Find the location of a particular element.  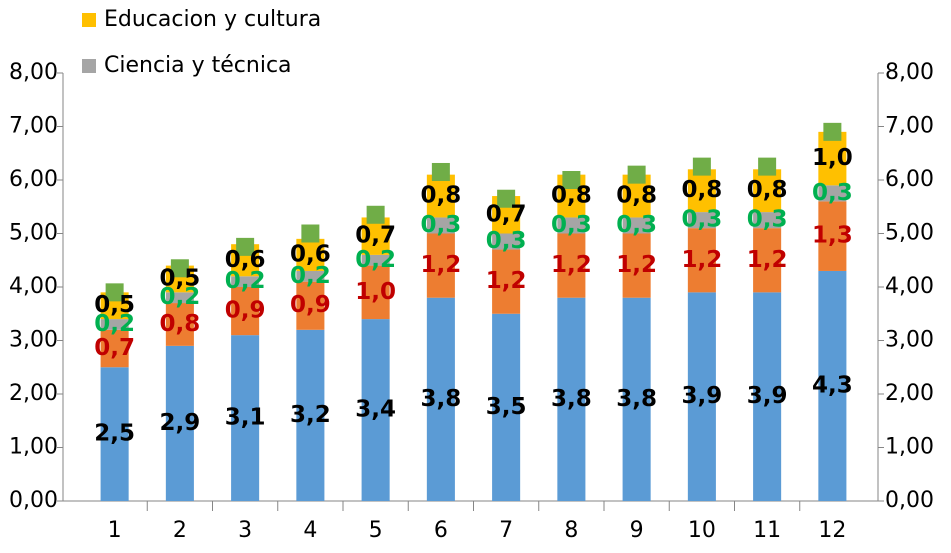

data-label: 3,4 is located at coordinates (375, 410).